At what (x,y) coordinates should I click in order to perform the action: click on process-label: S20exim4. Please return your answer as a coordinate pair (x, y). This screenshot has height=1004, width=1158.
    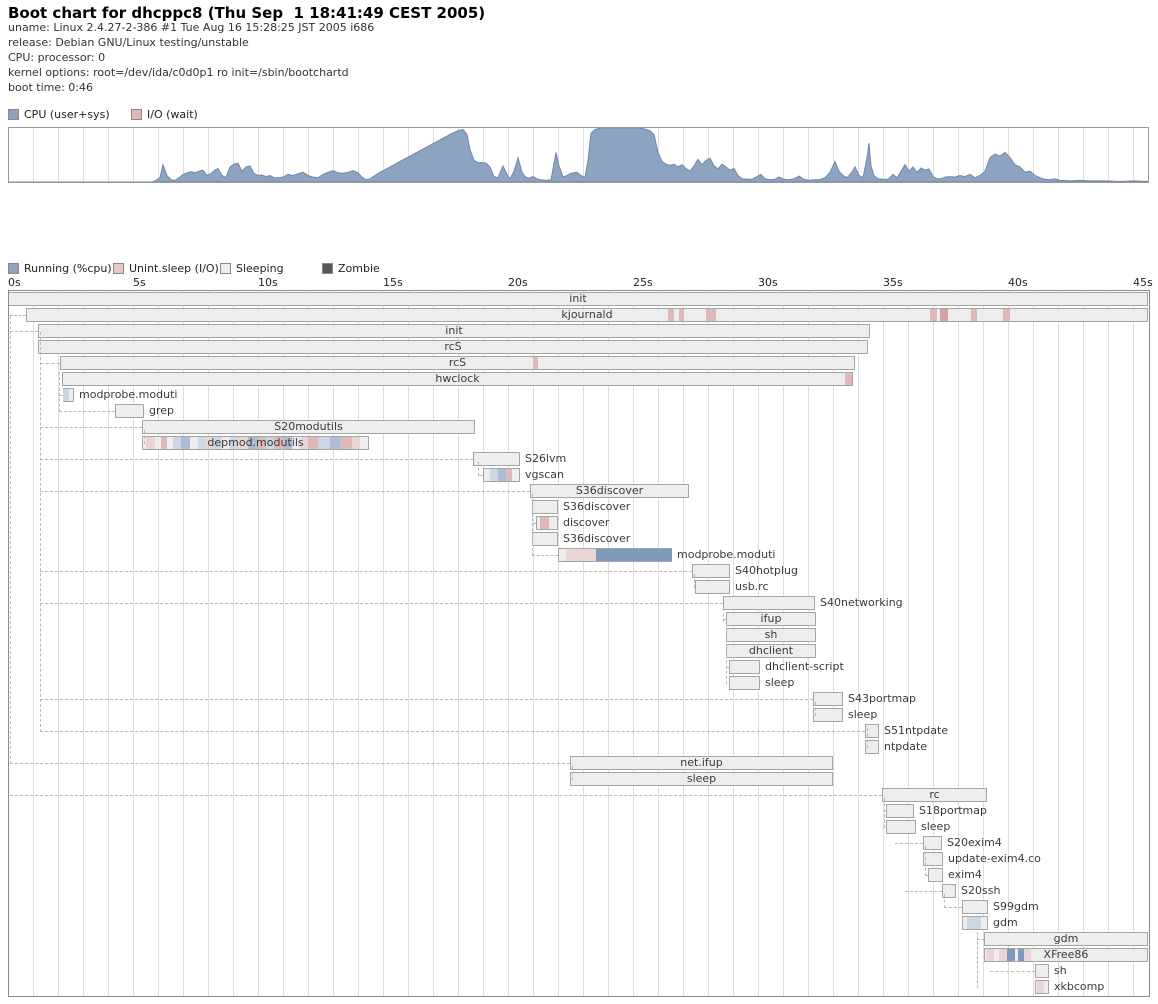
    Looking at the image, I should click on (974, 842).